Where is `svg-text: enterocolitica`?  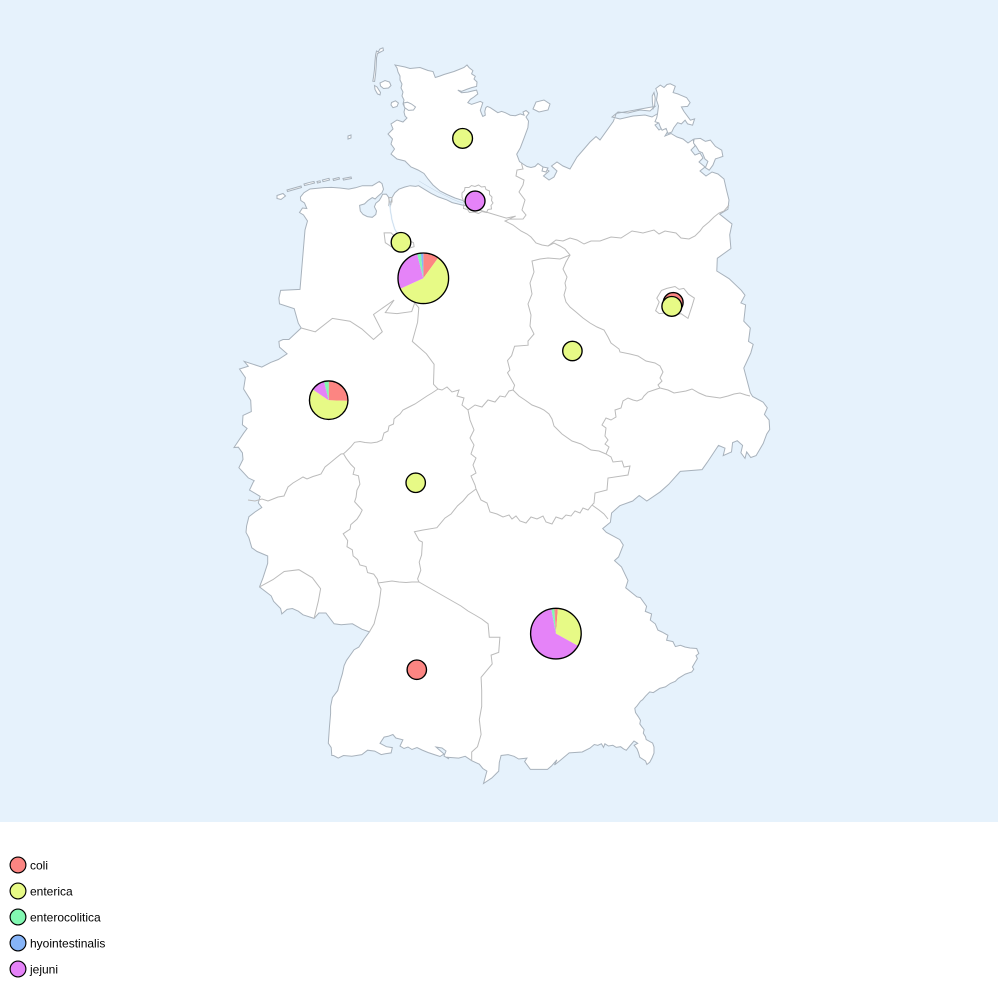
svg-text: enterocolitica is located at coordinates (65, 917).